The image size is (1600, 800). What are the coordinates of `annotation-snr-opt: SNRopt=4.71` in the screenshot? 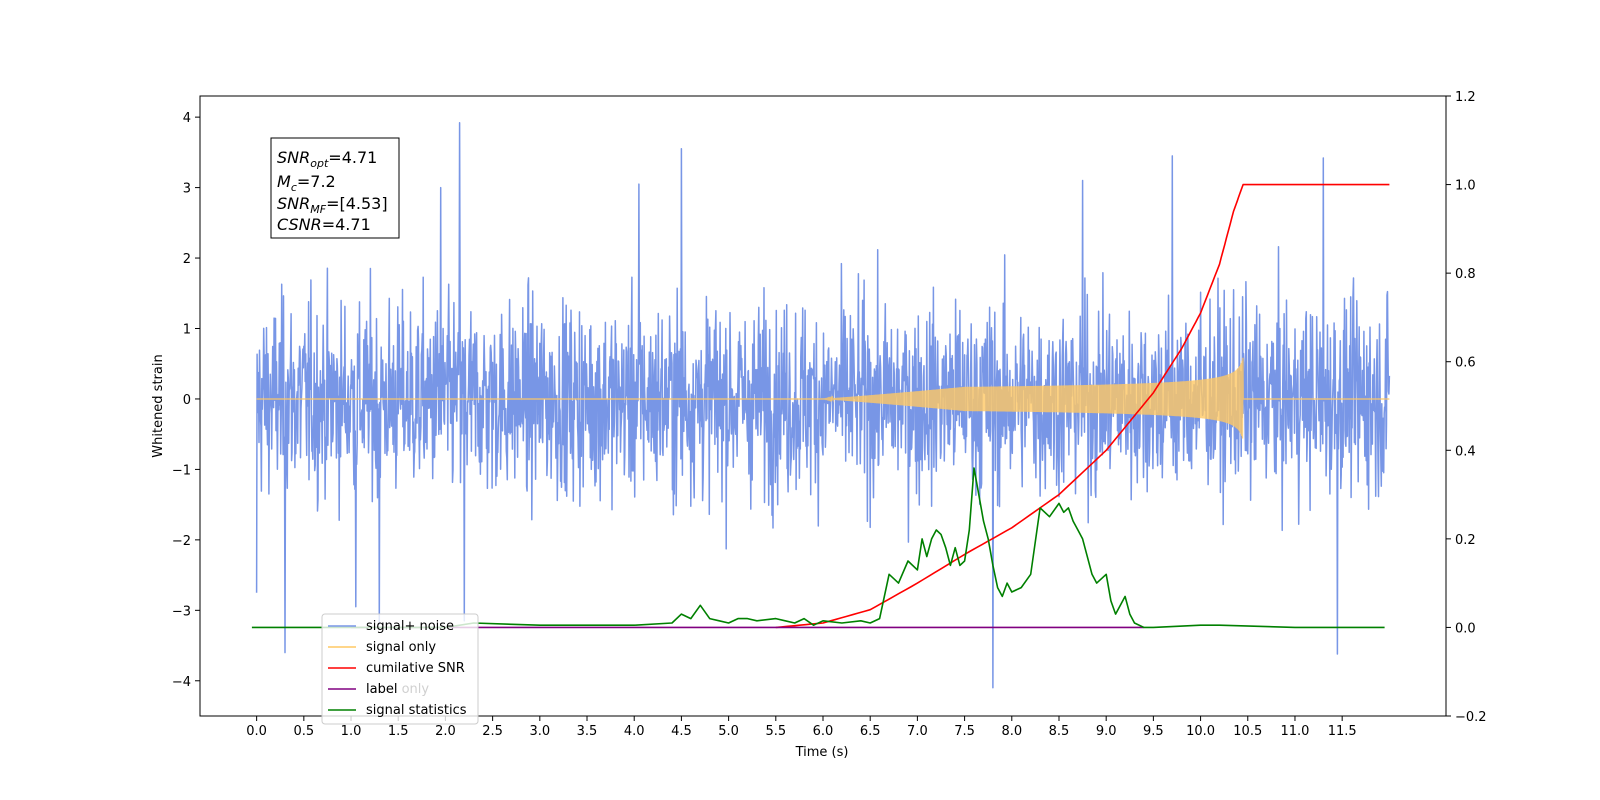 It's located at (327, 159).